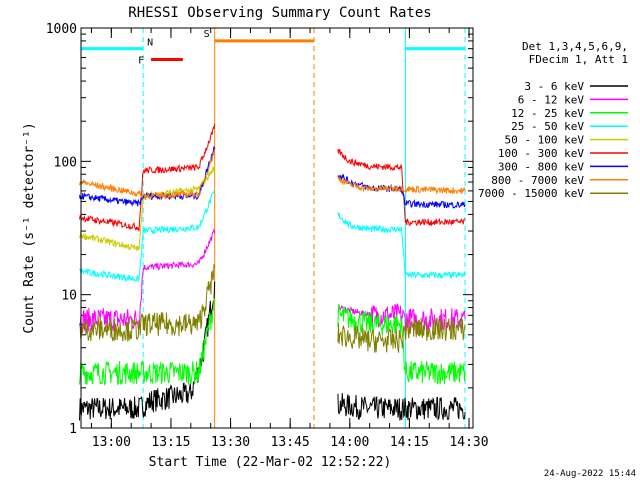  What do you see at coordinates (230, 442) in the screenshot?
I see `x-tick-label: 13:30` at bounding box center [230, 442].